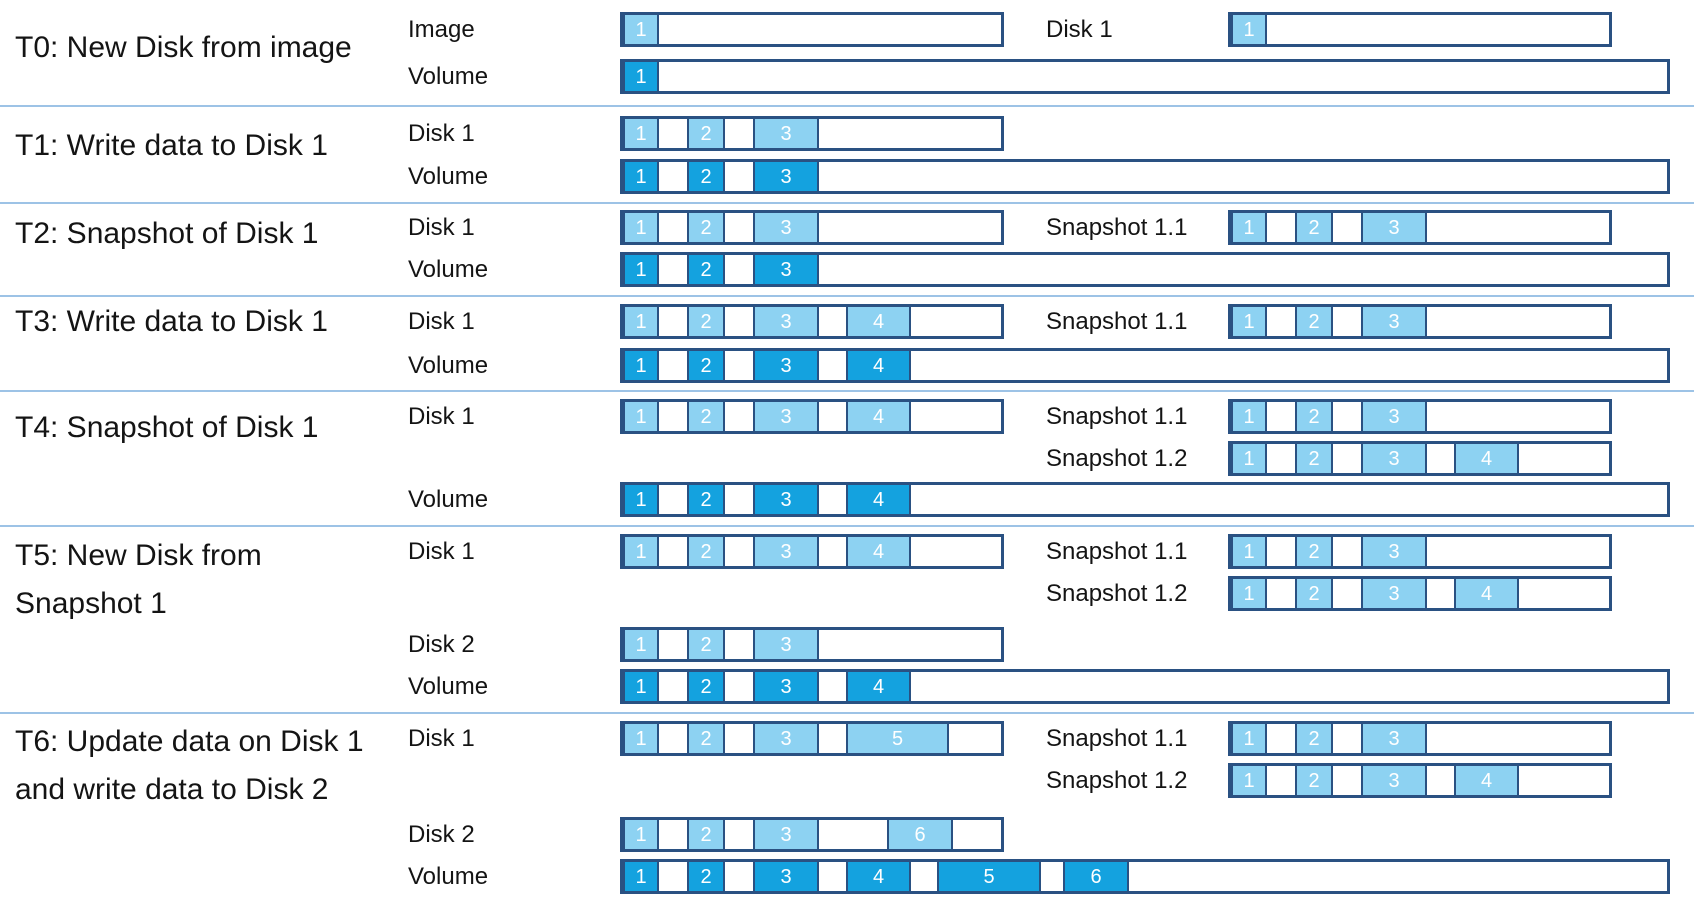  I want to click on block-t4-snapshot-1.2-2: 2, so click(1314, 458).